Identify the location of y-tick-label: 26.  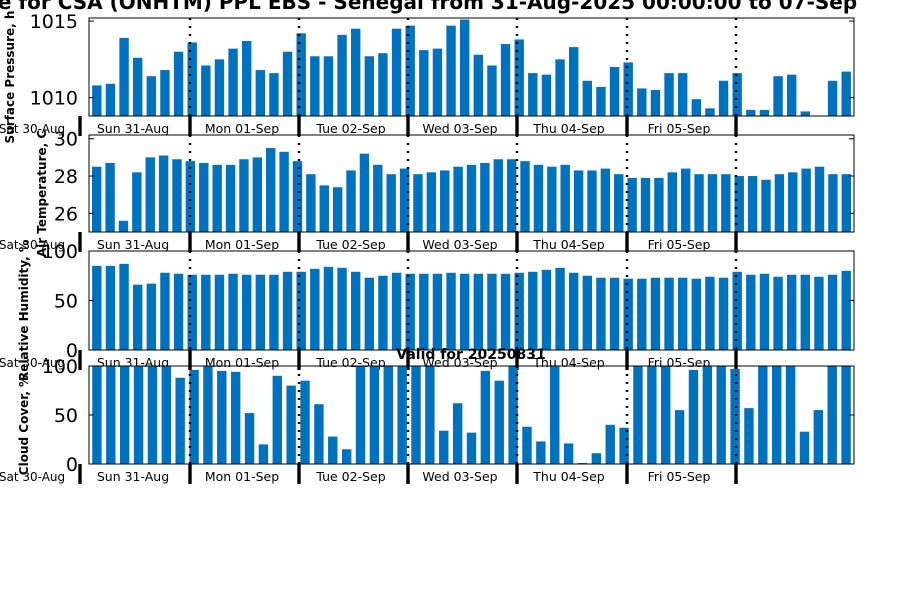
(66, 214).